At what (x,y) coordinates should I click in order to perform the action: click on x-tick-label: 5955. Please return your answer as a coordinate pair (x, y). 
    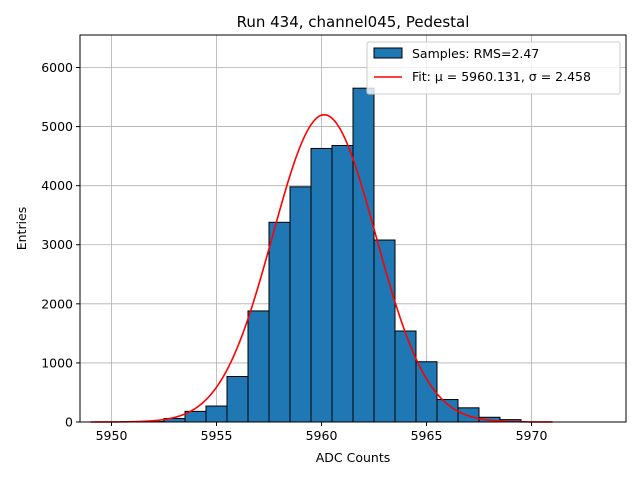
    Looking at the image, I should click on (217, 435).